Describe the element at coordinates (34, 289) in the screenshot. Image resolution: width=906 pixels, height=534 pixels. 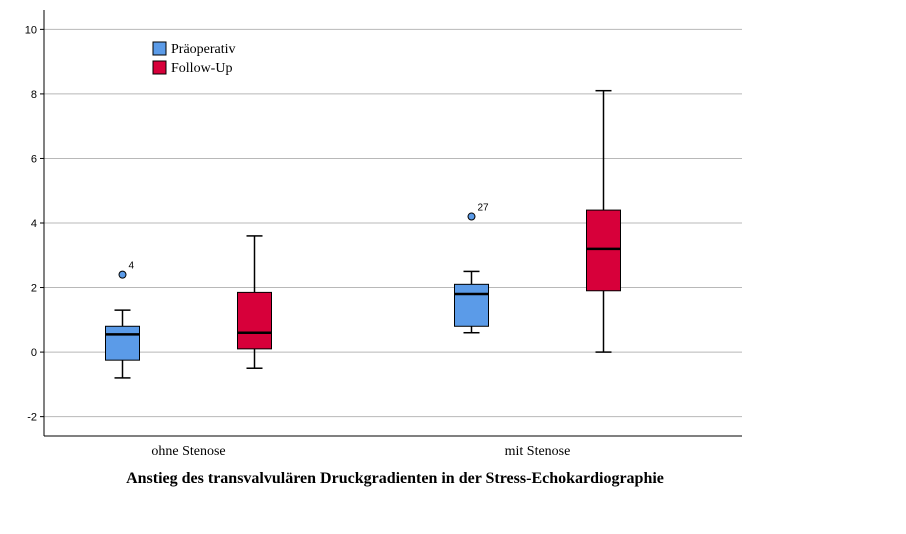
I see `y-tick-label: 2` at that location.